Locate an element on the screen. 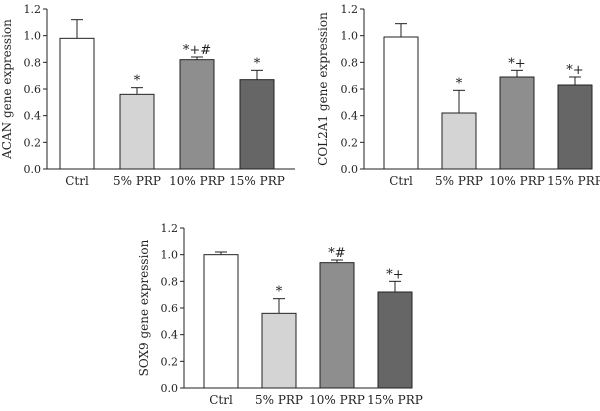  y-axis-label: SOX9 gene expression is located at coordinates (144, 307).